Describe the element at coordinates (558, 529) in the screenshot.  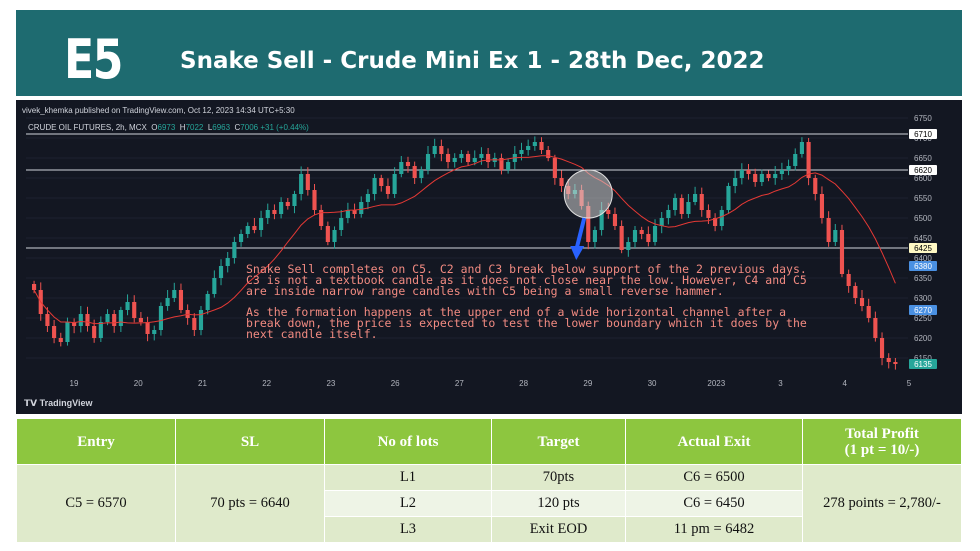
I see `target-cell: Exit EOD` at that location.